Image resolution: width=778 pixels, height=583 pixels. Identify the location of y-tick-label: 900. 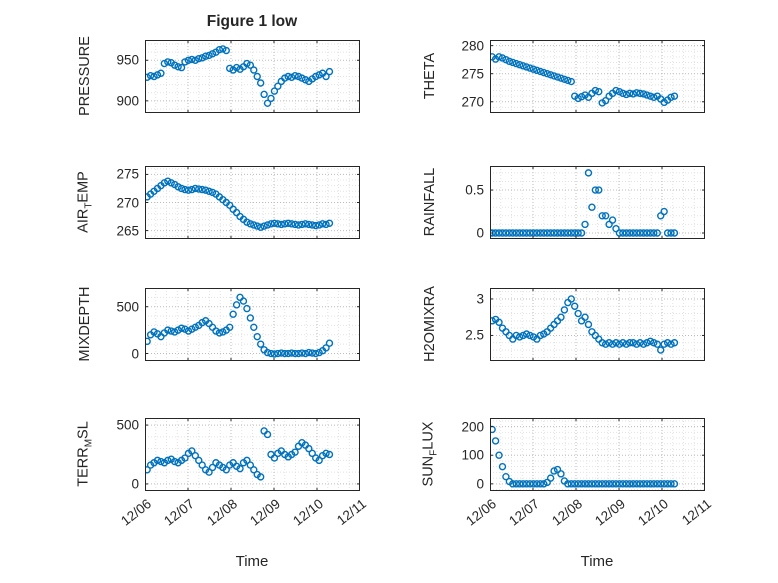
(127, 101).